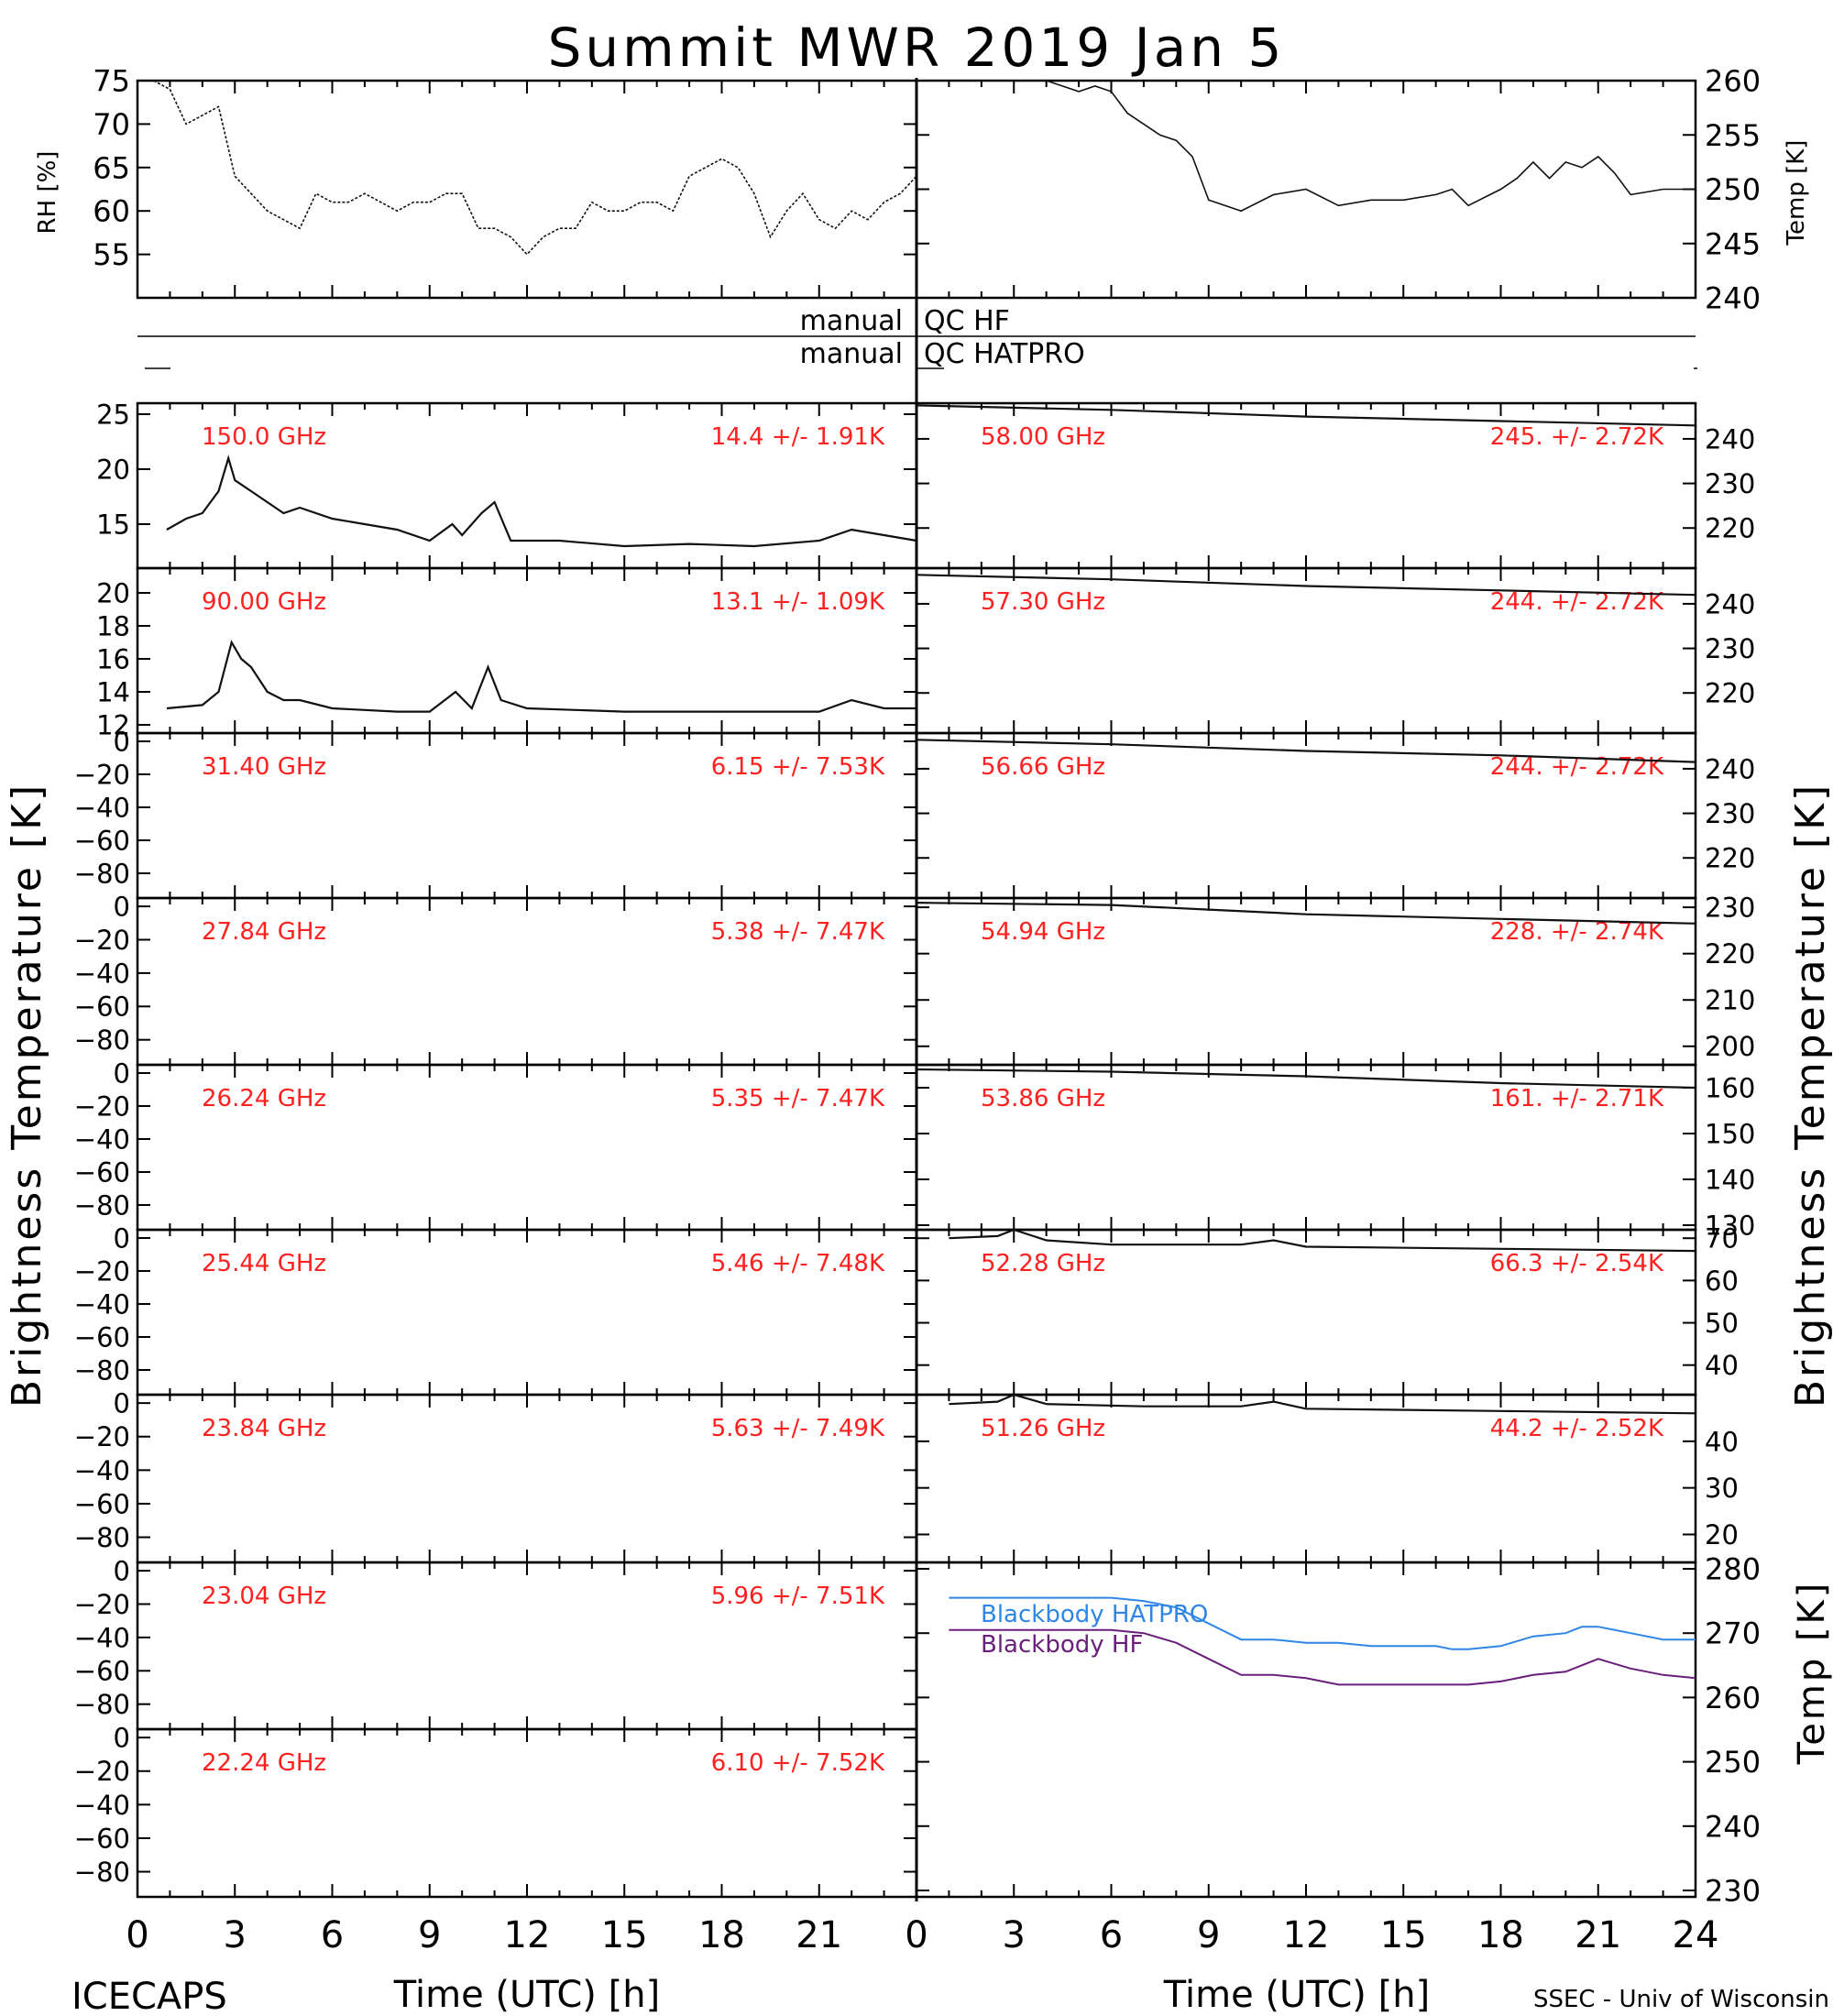  Describe the element at coordinates (111, 81) in the screenshot. I see `rh-panel-ytick-label: 75` at that location.